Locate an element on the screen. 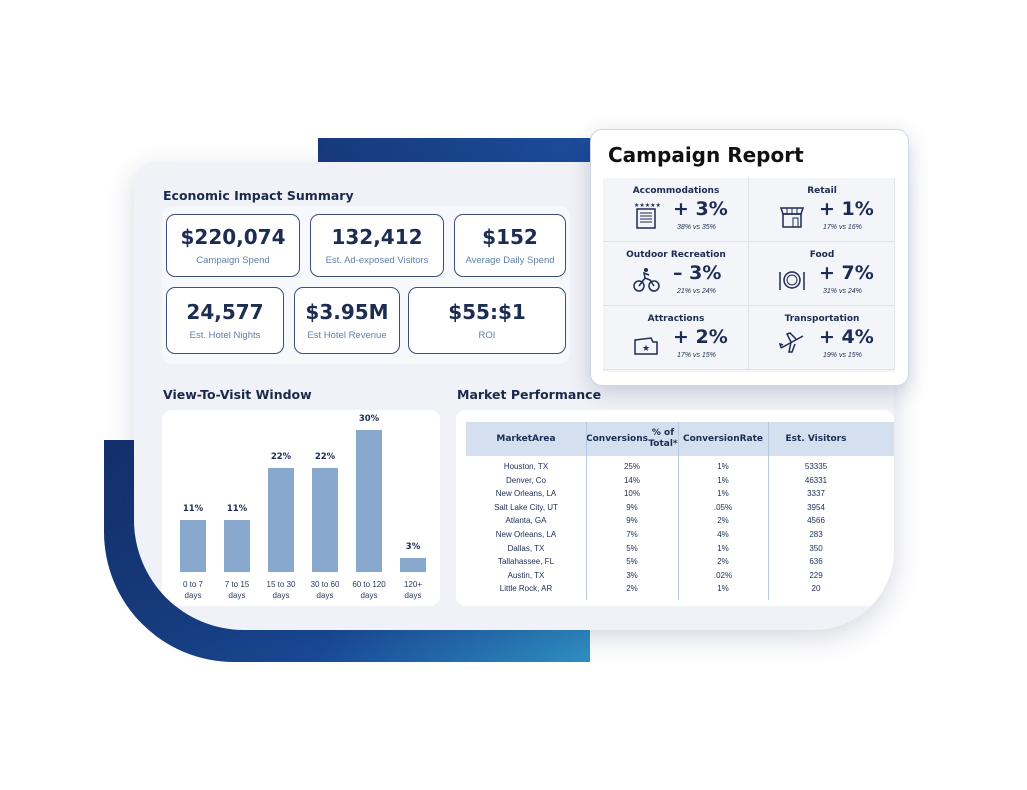 Image resolution: width=1027 pixels, height=790 pixels. table-cell-market: New Orleans, LA is located at coordinates (526, 534).